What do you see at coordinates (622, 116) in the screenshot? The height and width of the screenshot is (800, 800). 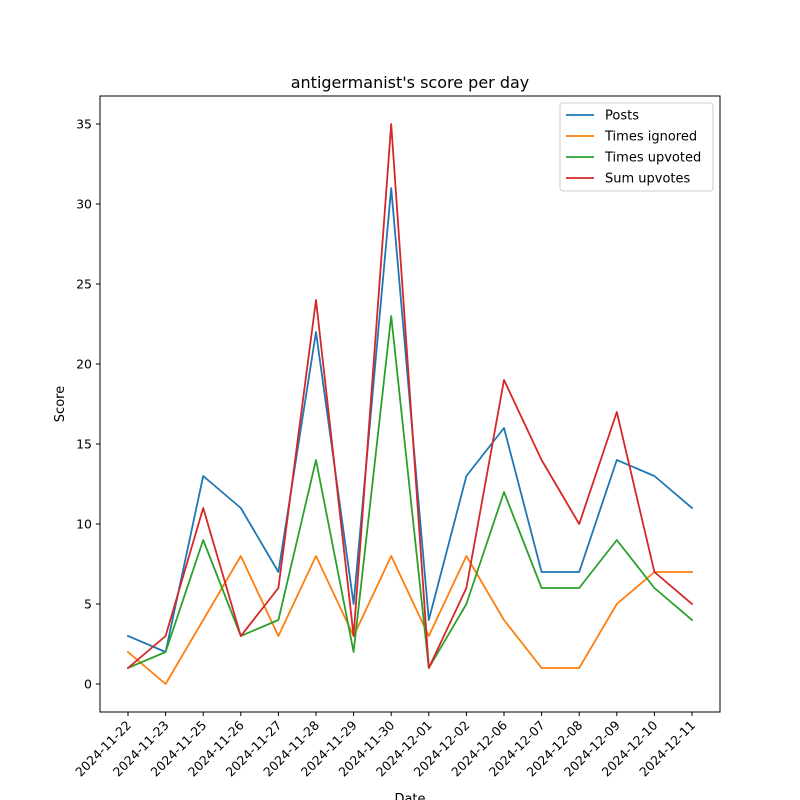 I see `legend-entry-label: Posts` at bounding box center [622, 116].